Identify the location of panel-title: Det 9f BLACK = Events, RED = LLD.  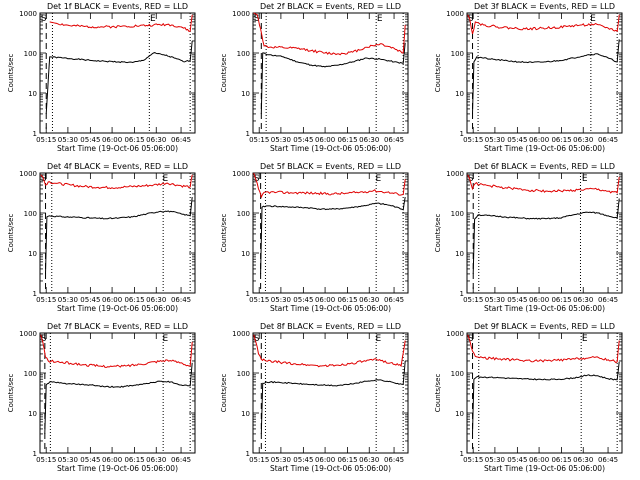
(544, 326).